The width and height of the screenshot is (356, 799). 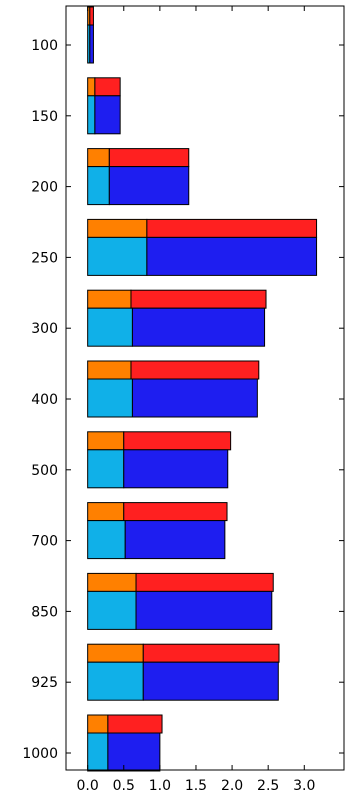 What do you see at coordinates (40, 754) in the screenshot?
I see `y-tick-label: 1000` at bounding box center [40, 754].